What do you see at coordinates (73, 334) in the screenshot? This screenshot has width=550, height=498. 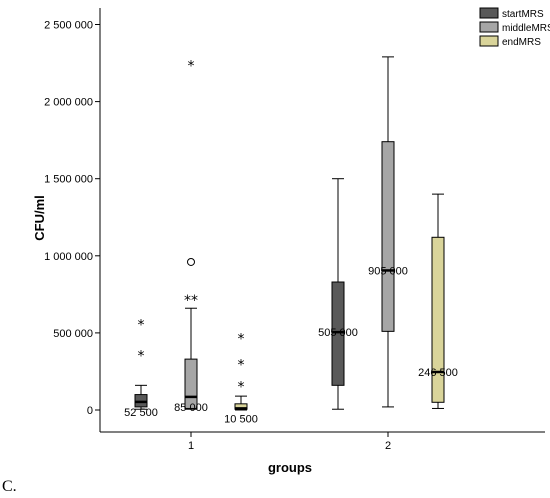 I see `y-tick-label: 500 000` at bounding box center [73, 334].